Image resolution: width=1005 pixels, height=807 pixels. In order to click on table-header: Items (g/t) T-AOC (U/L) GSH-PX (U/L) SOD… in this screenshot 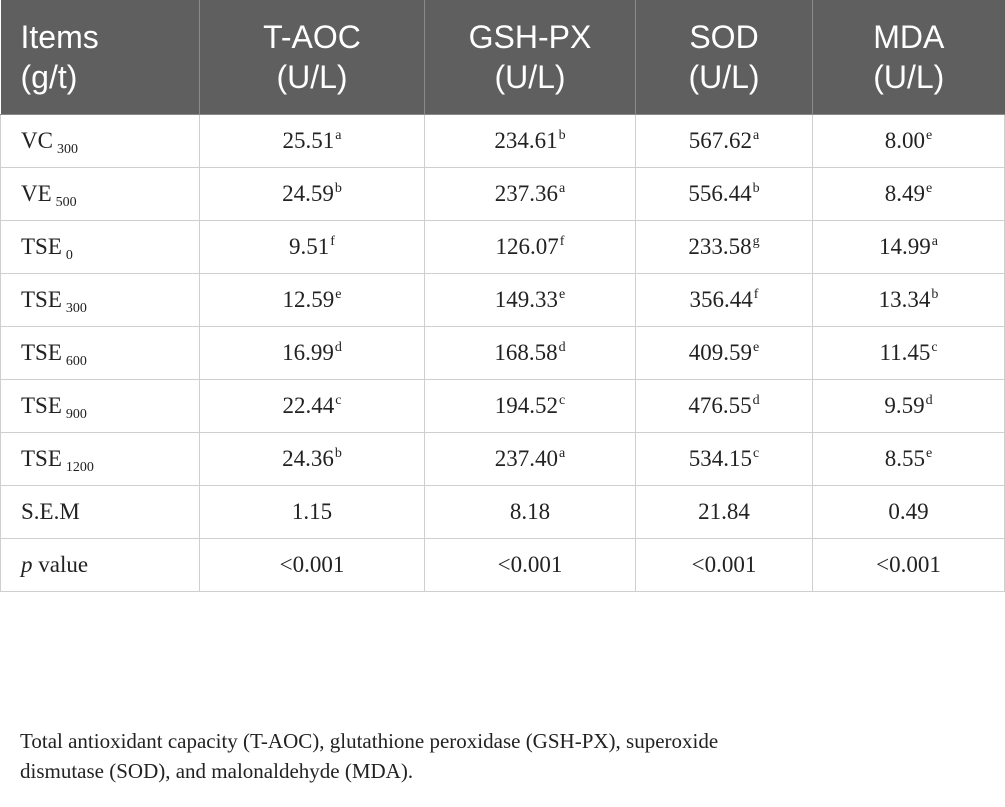, I will do `click(502, 57)`.